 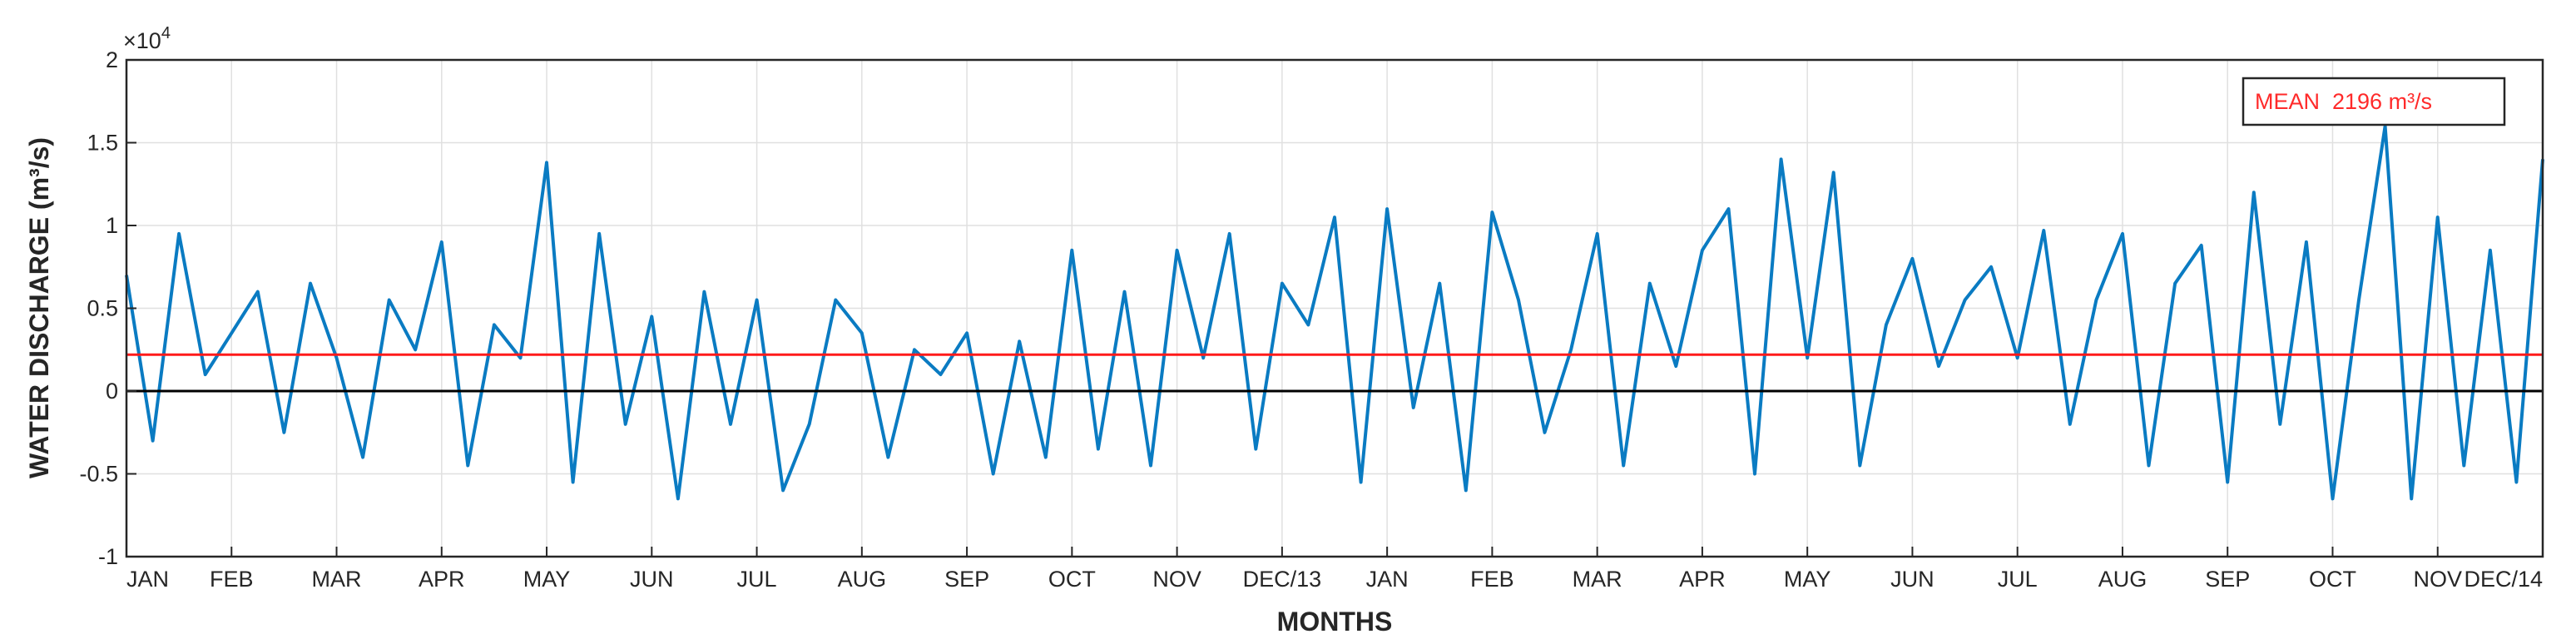 What do you see at coordinates (1335, 622) in the screenshot?
I see `x-axis-title: MONTHS` at bounding box center [1335, 622].